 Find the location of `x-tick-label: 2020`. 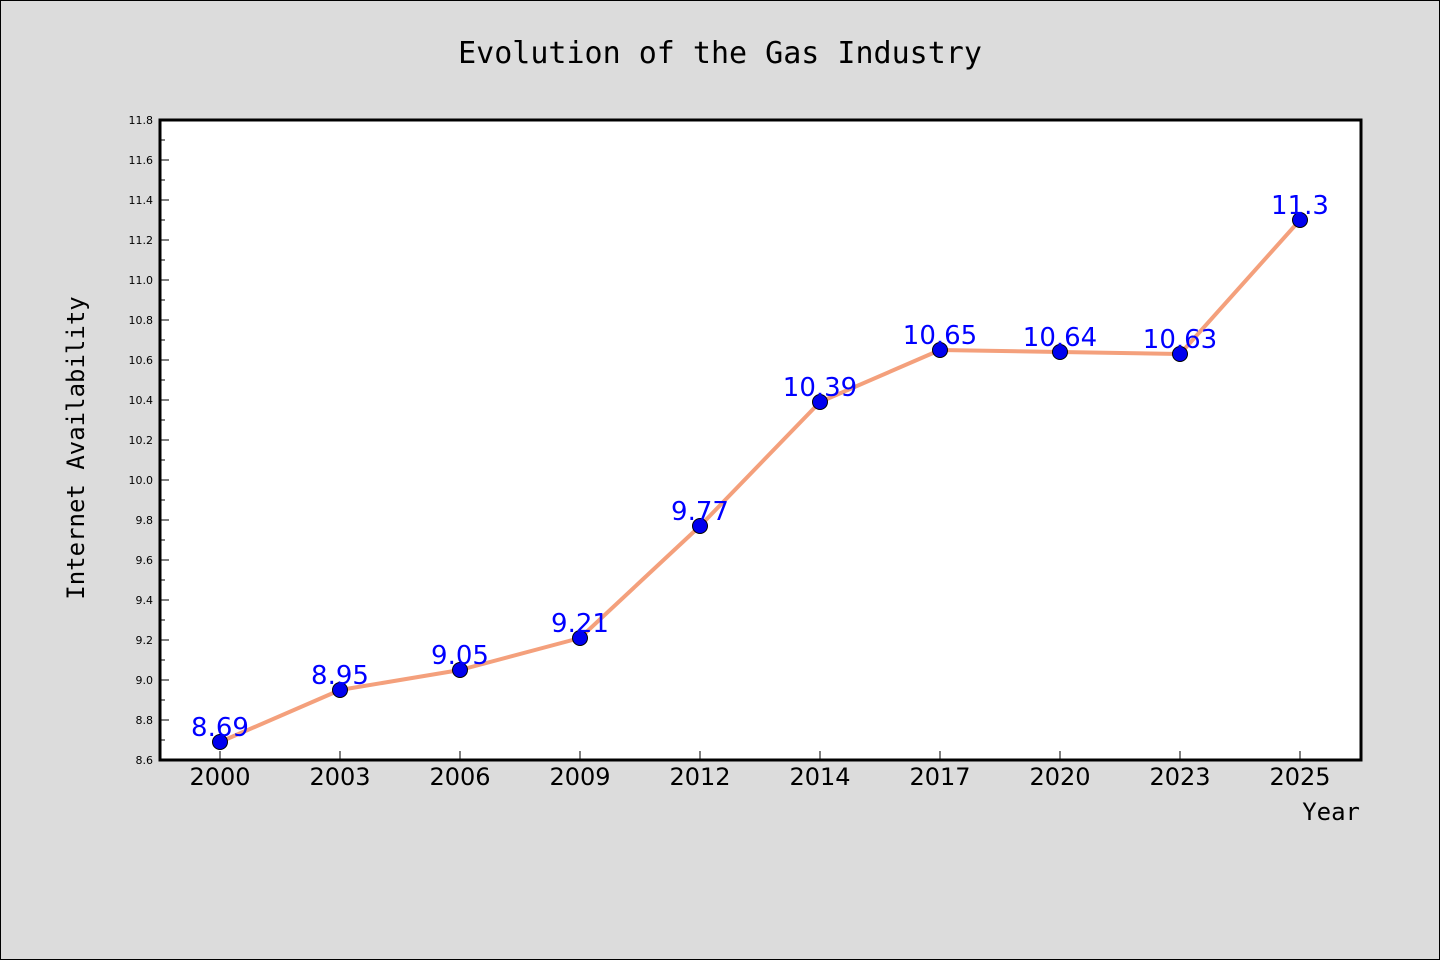

x-tick-label: 2020 is located at coordinates (1059, 777).